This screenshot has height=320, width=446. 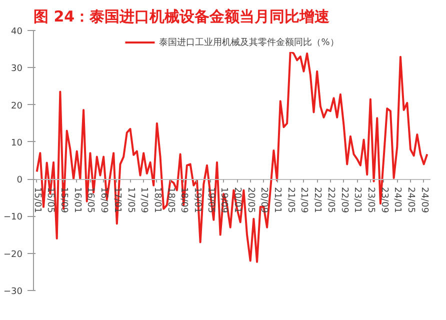 I want to click on y-tick-label: −30, so click(x=13, y=292).